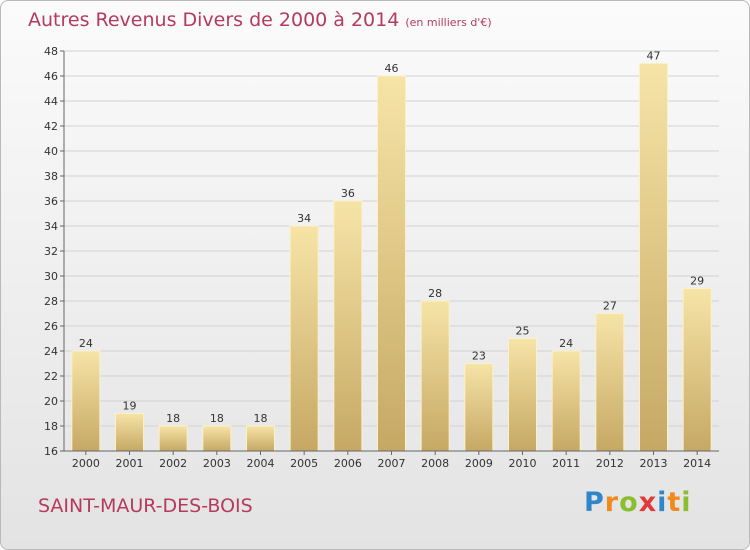 Image resolution: width=750 pixels, height=550 pixels. Describe the element at coordinates (260, 438) in the screenshot. I see `bar-2004` at that location.